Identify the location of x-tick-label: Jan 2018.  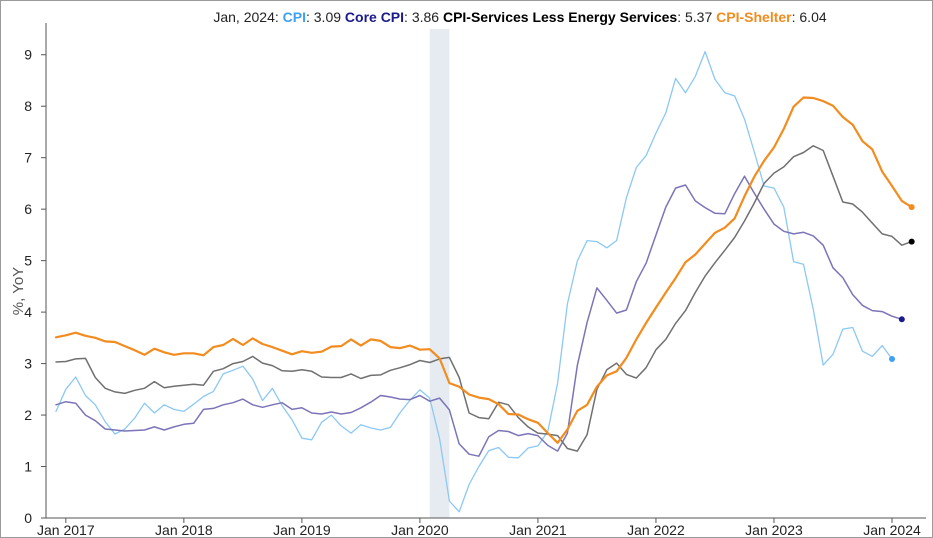
(184, 529).